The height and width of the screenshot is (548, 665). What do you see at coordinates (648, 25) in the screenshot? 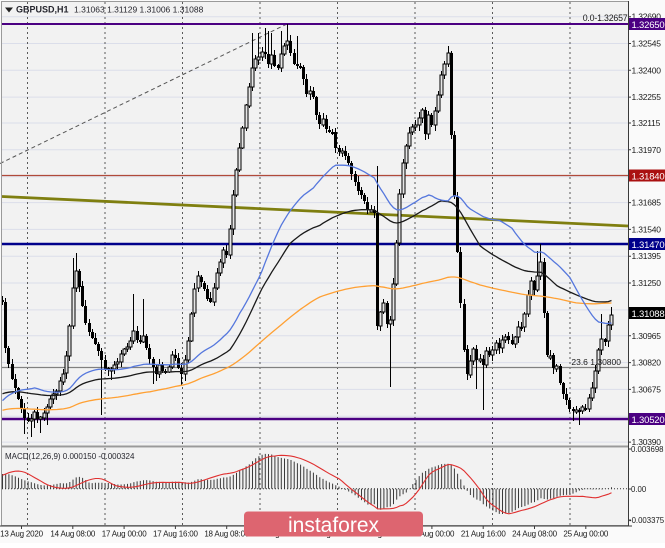
I see `svg-text: 1.32650` at bounding box center [648, 25].